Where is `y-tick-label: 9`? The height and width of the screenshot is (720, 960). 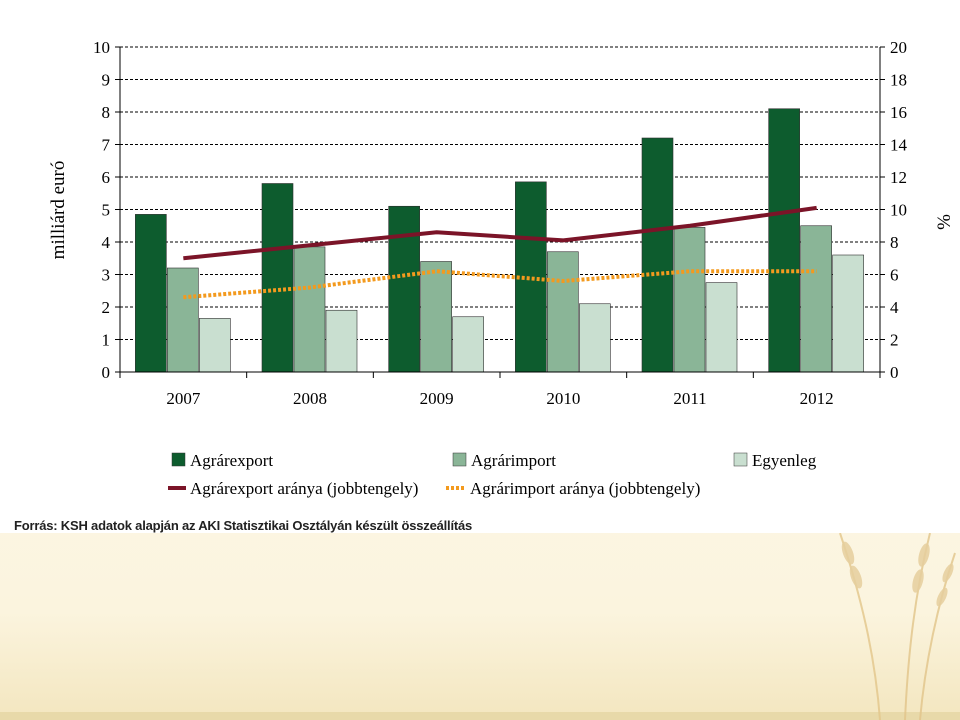
y-tick-label: 9 is located at coordinates (106, 80).